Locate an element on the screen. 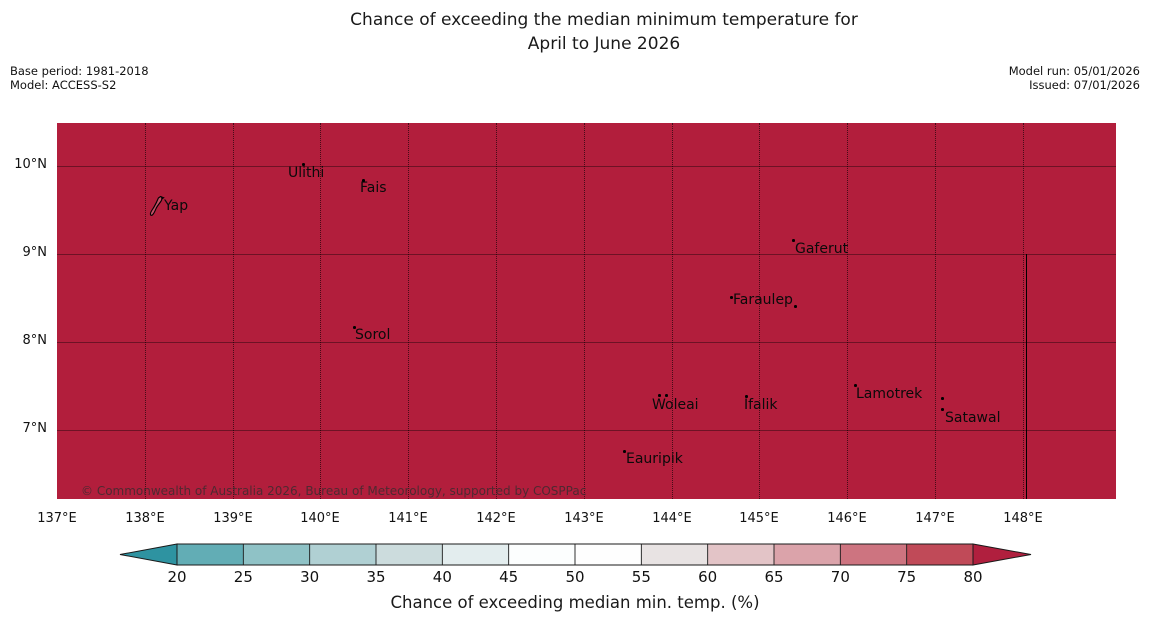  colorbar-tick-label: 75 is located at coordinates (907, 577).